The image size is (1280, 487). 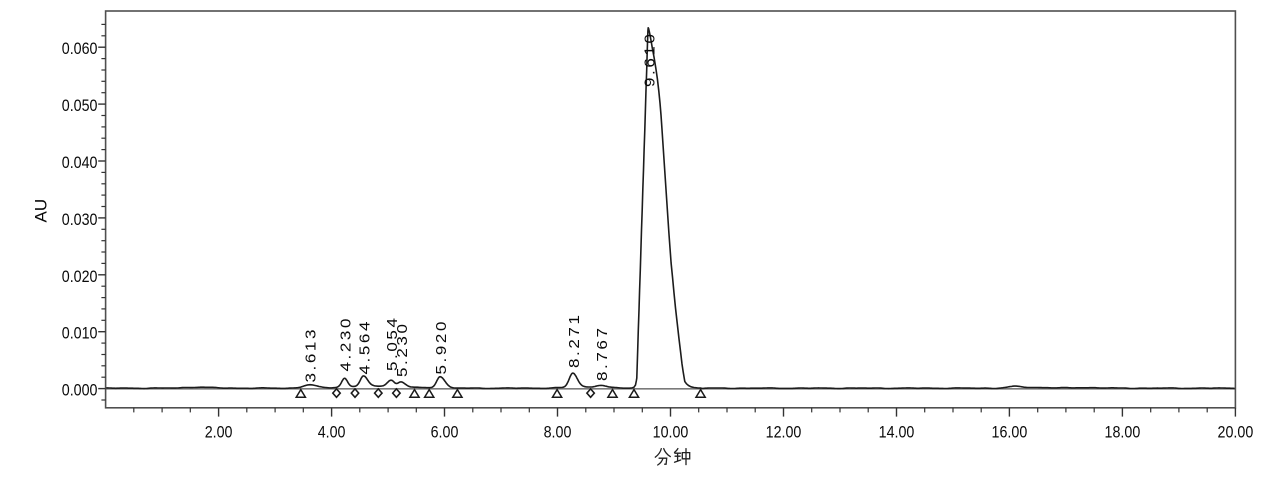 I want to click on svg-text: 8.271, so click(x=575, y=340).